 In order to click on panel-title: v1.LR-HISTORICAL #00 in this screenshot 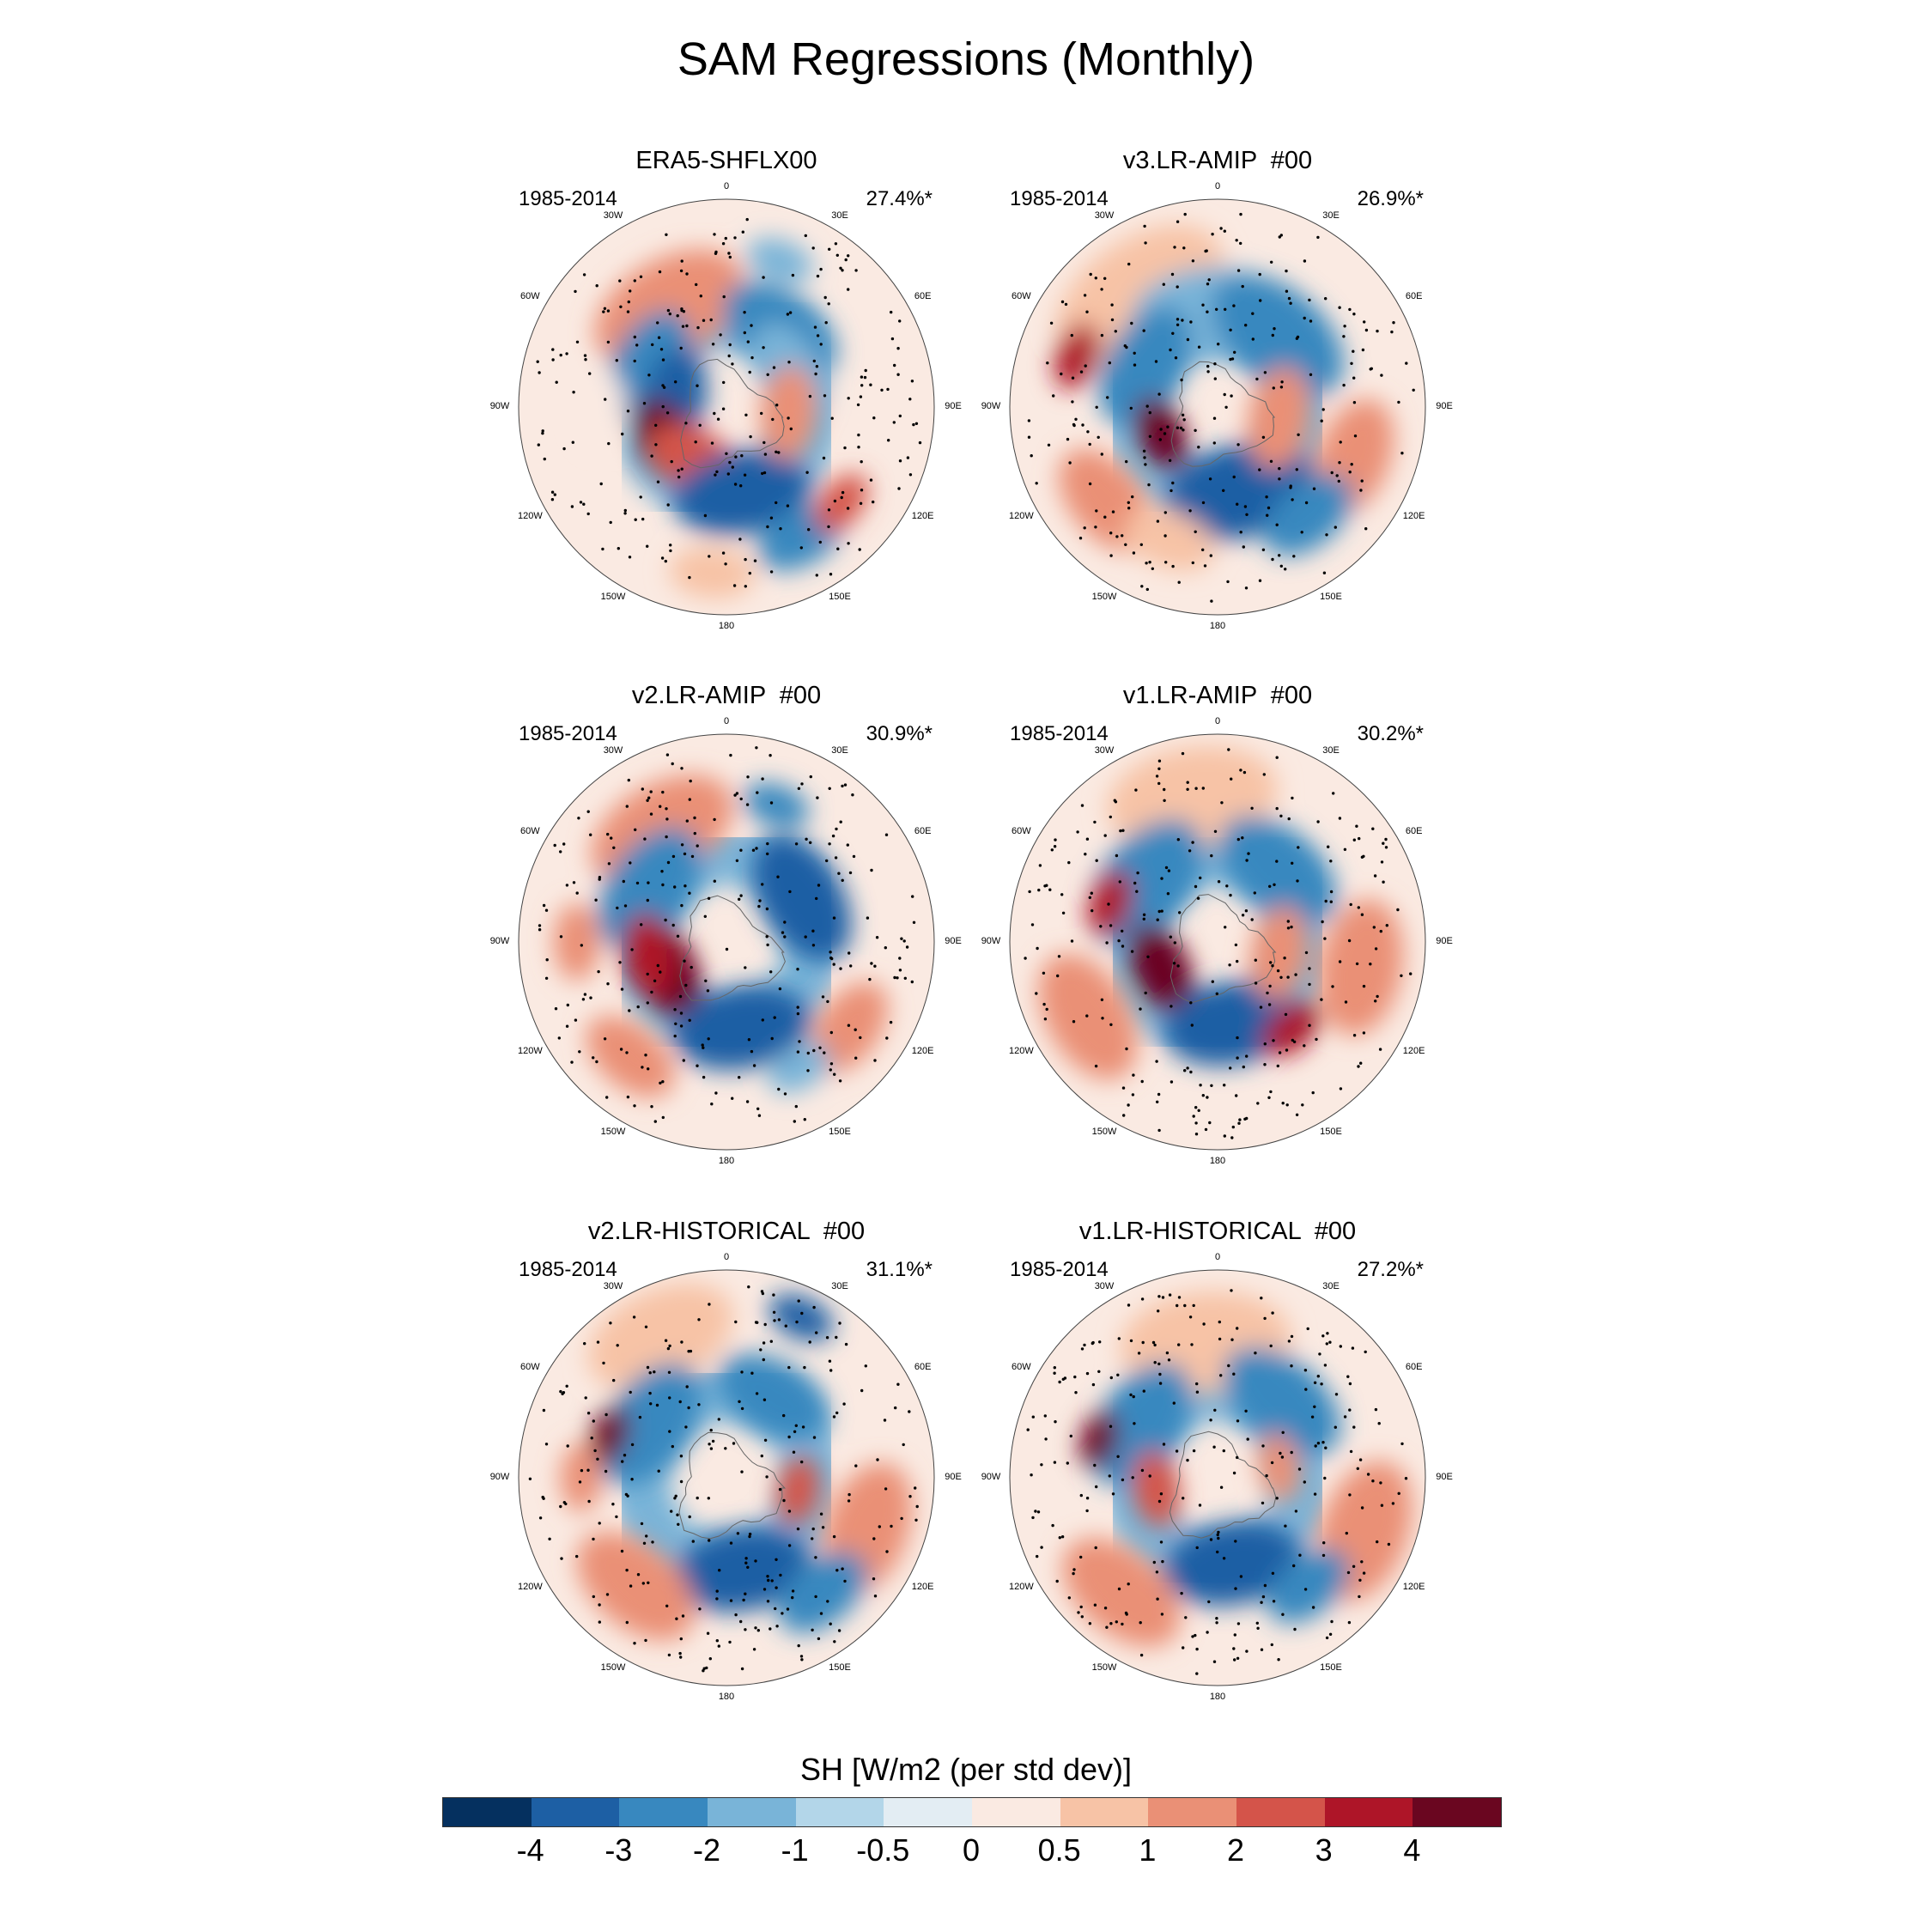, I will do `click(1217, 1232)`.